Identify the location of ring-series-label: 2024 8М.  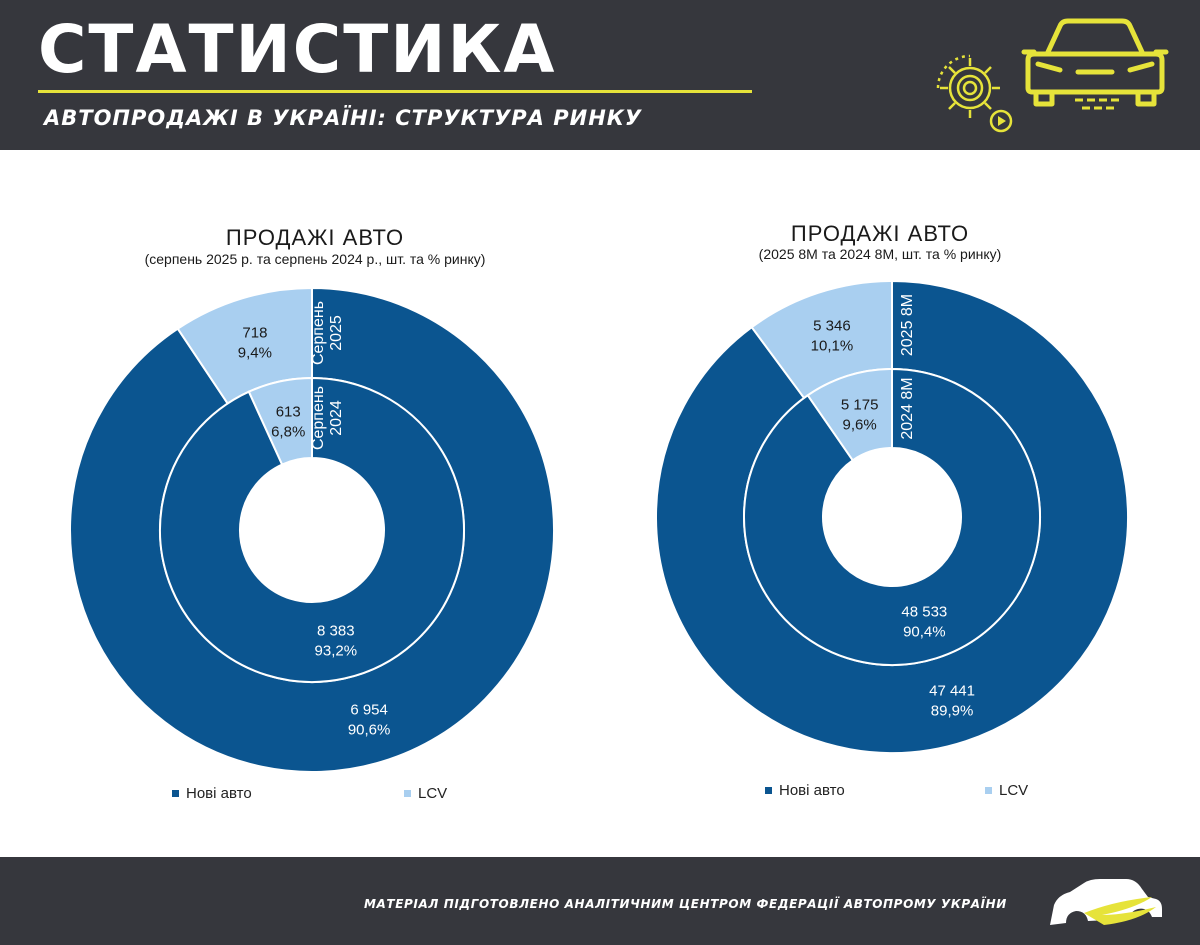
(907, 408).